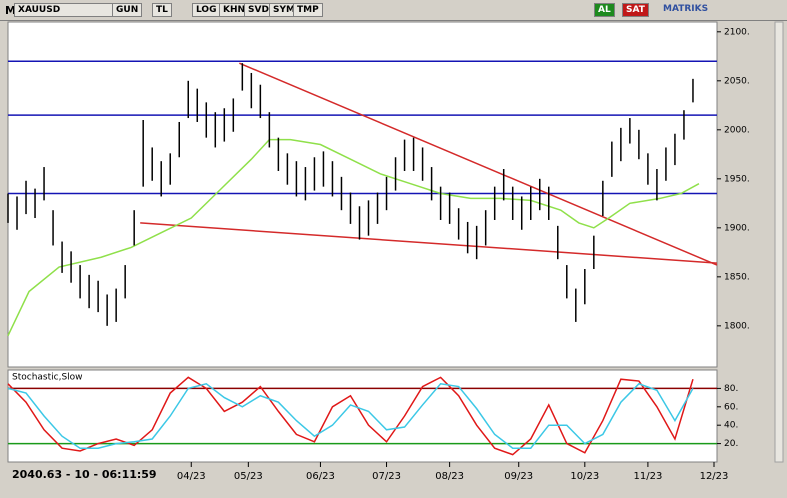 This screenshot has width=787, height=498. I want to click on sell-button: SAT, so click(635, 10).